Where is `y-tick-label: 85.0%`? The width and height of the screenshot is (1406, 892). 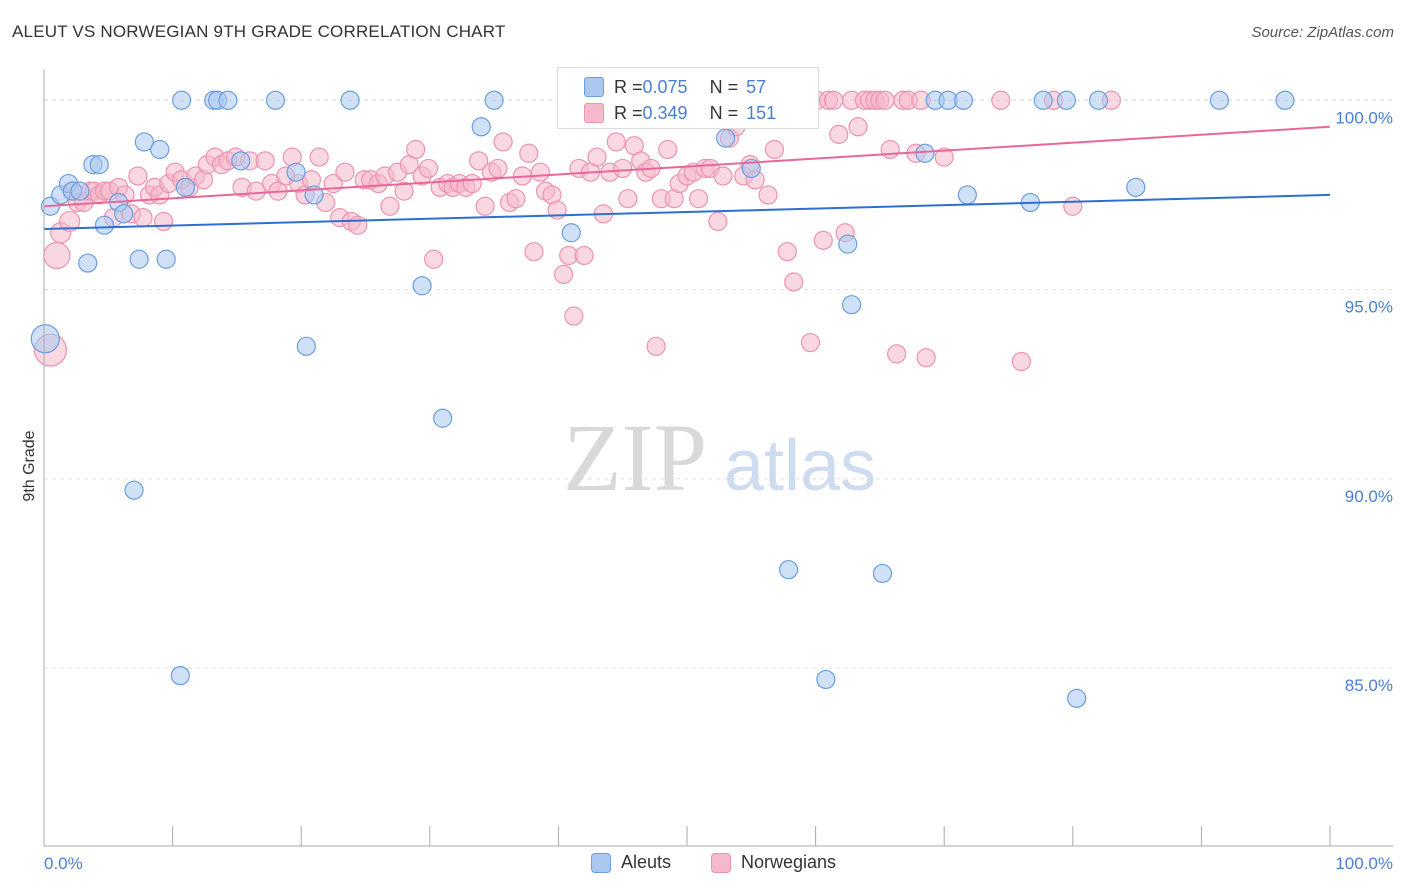 y-tick-label: 85.0% is located at coordinates (1369, 685).